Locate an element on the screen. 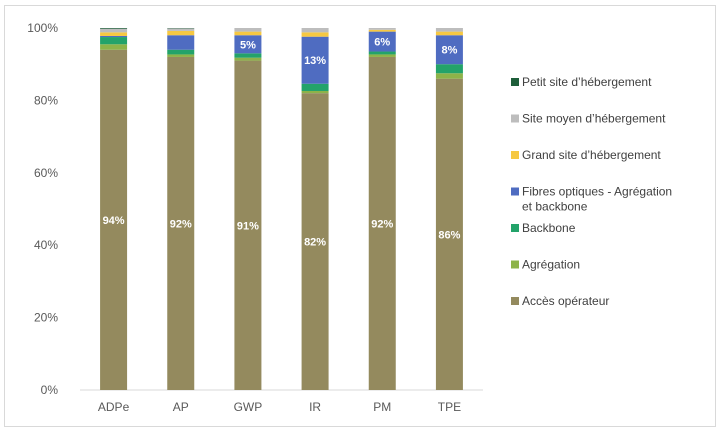 This screenshot has width=722, height=441. bar-stack-tpe: 86% 8% is located at coordinates (449, 209).